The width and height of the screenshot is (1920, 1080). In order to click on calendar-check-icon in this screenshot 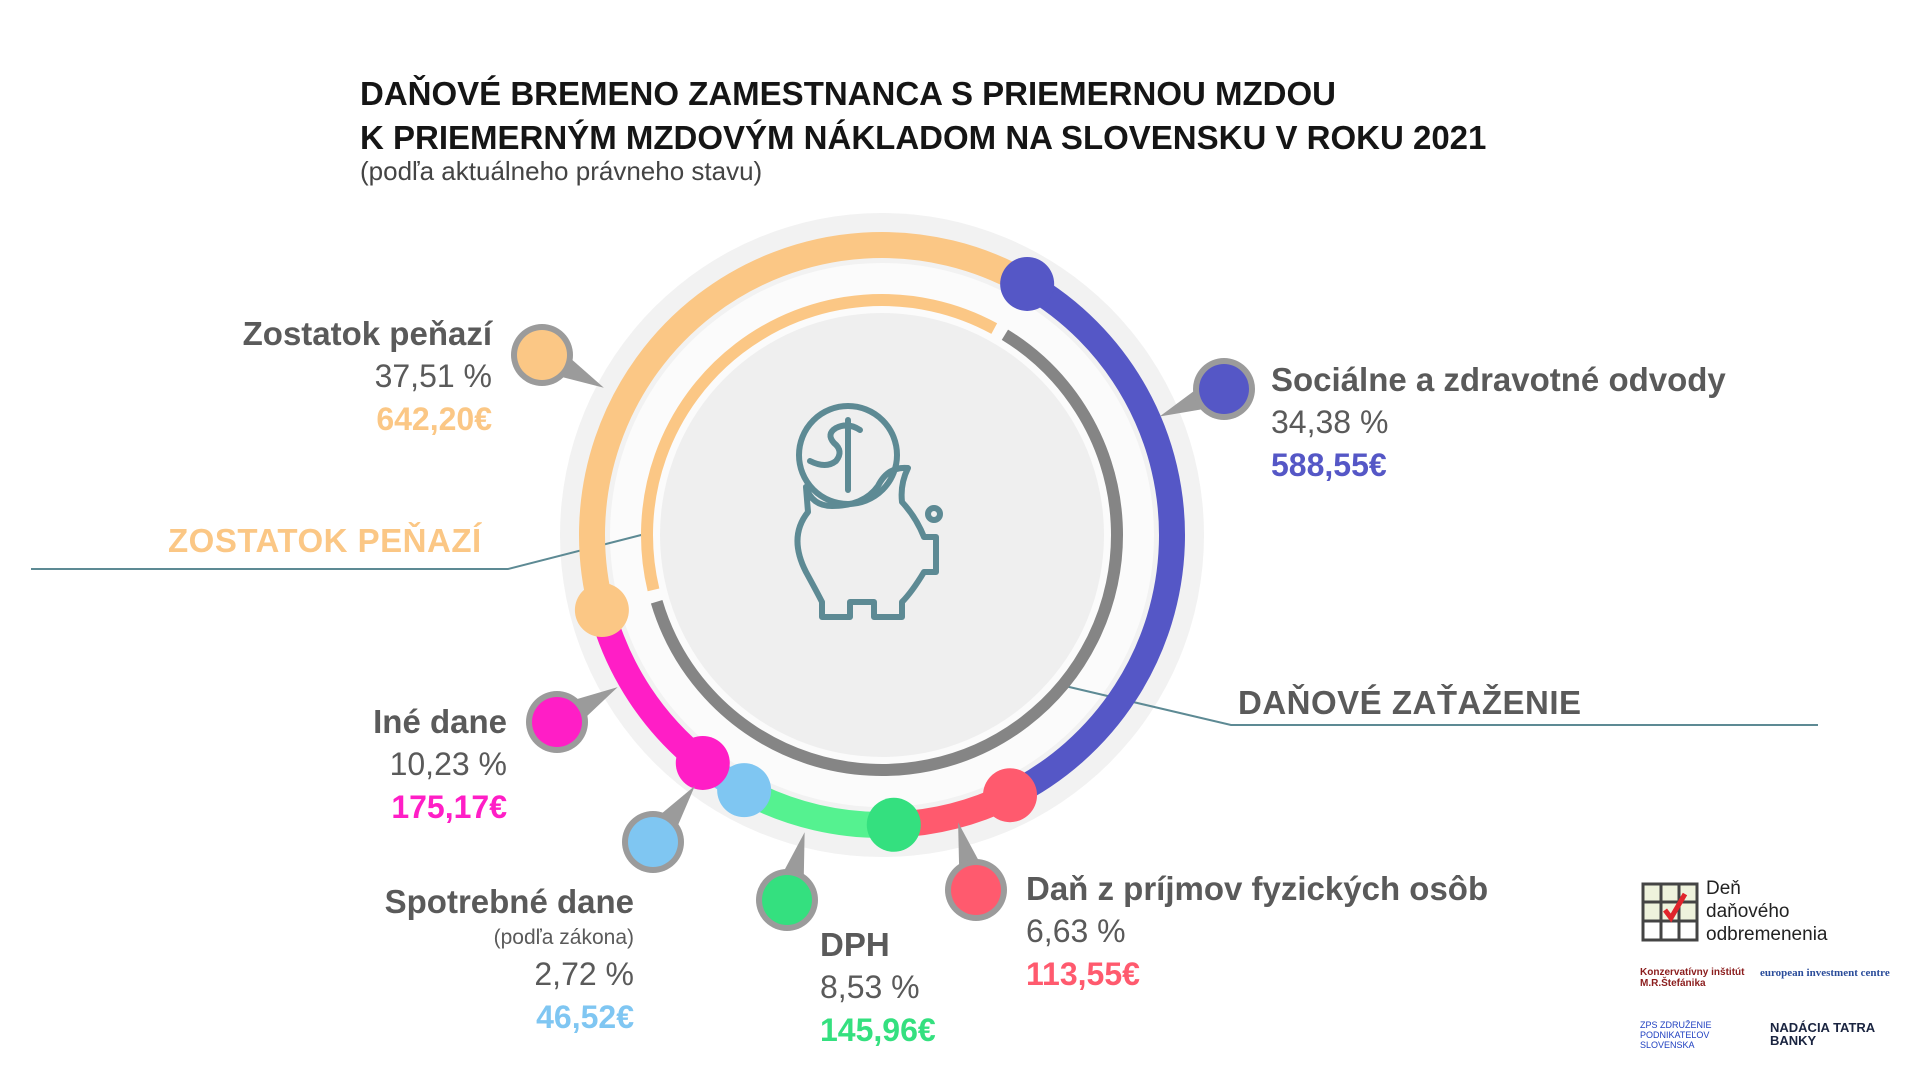, I will do `click(1670, 912)`.